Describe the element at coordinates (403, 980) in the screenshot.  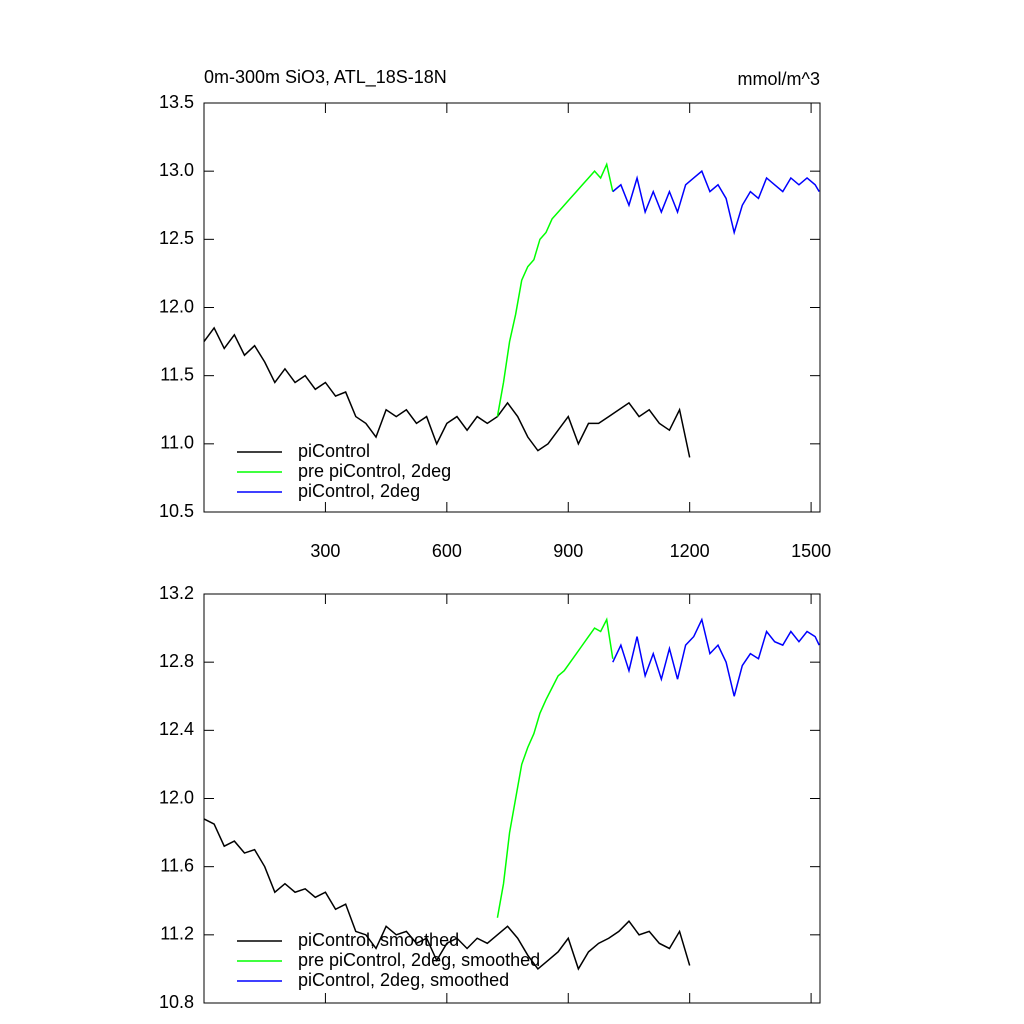
I see `legend-label: piControl, 2deg, smoothed` at that location.